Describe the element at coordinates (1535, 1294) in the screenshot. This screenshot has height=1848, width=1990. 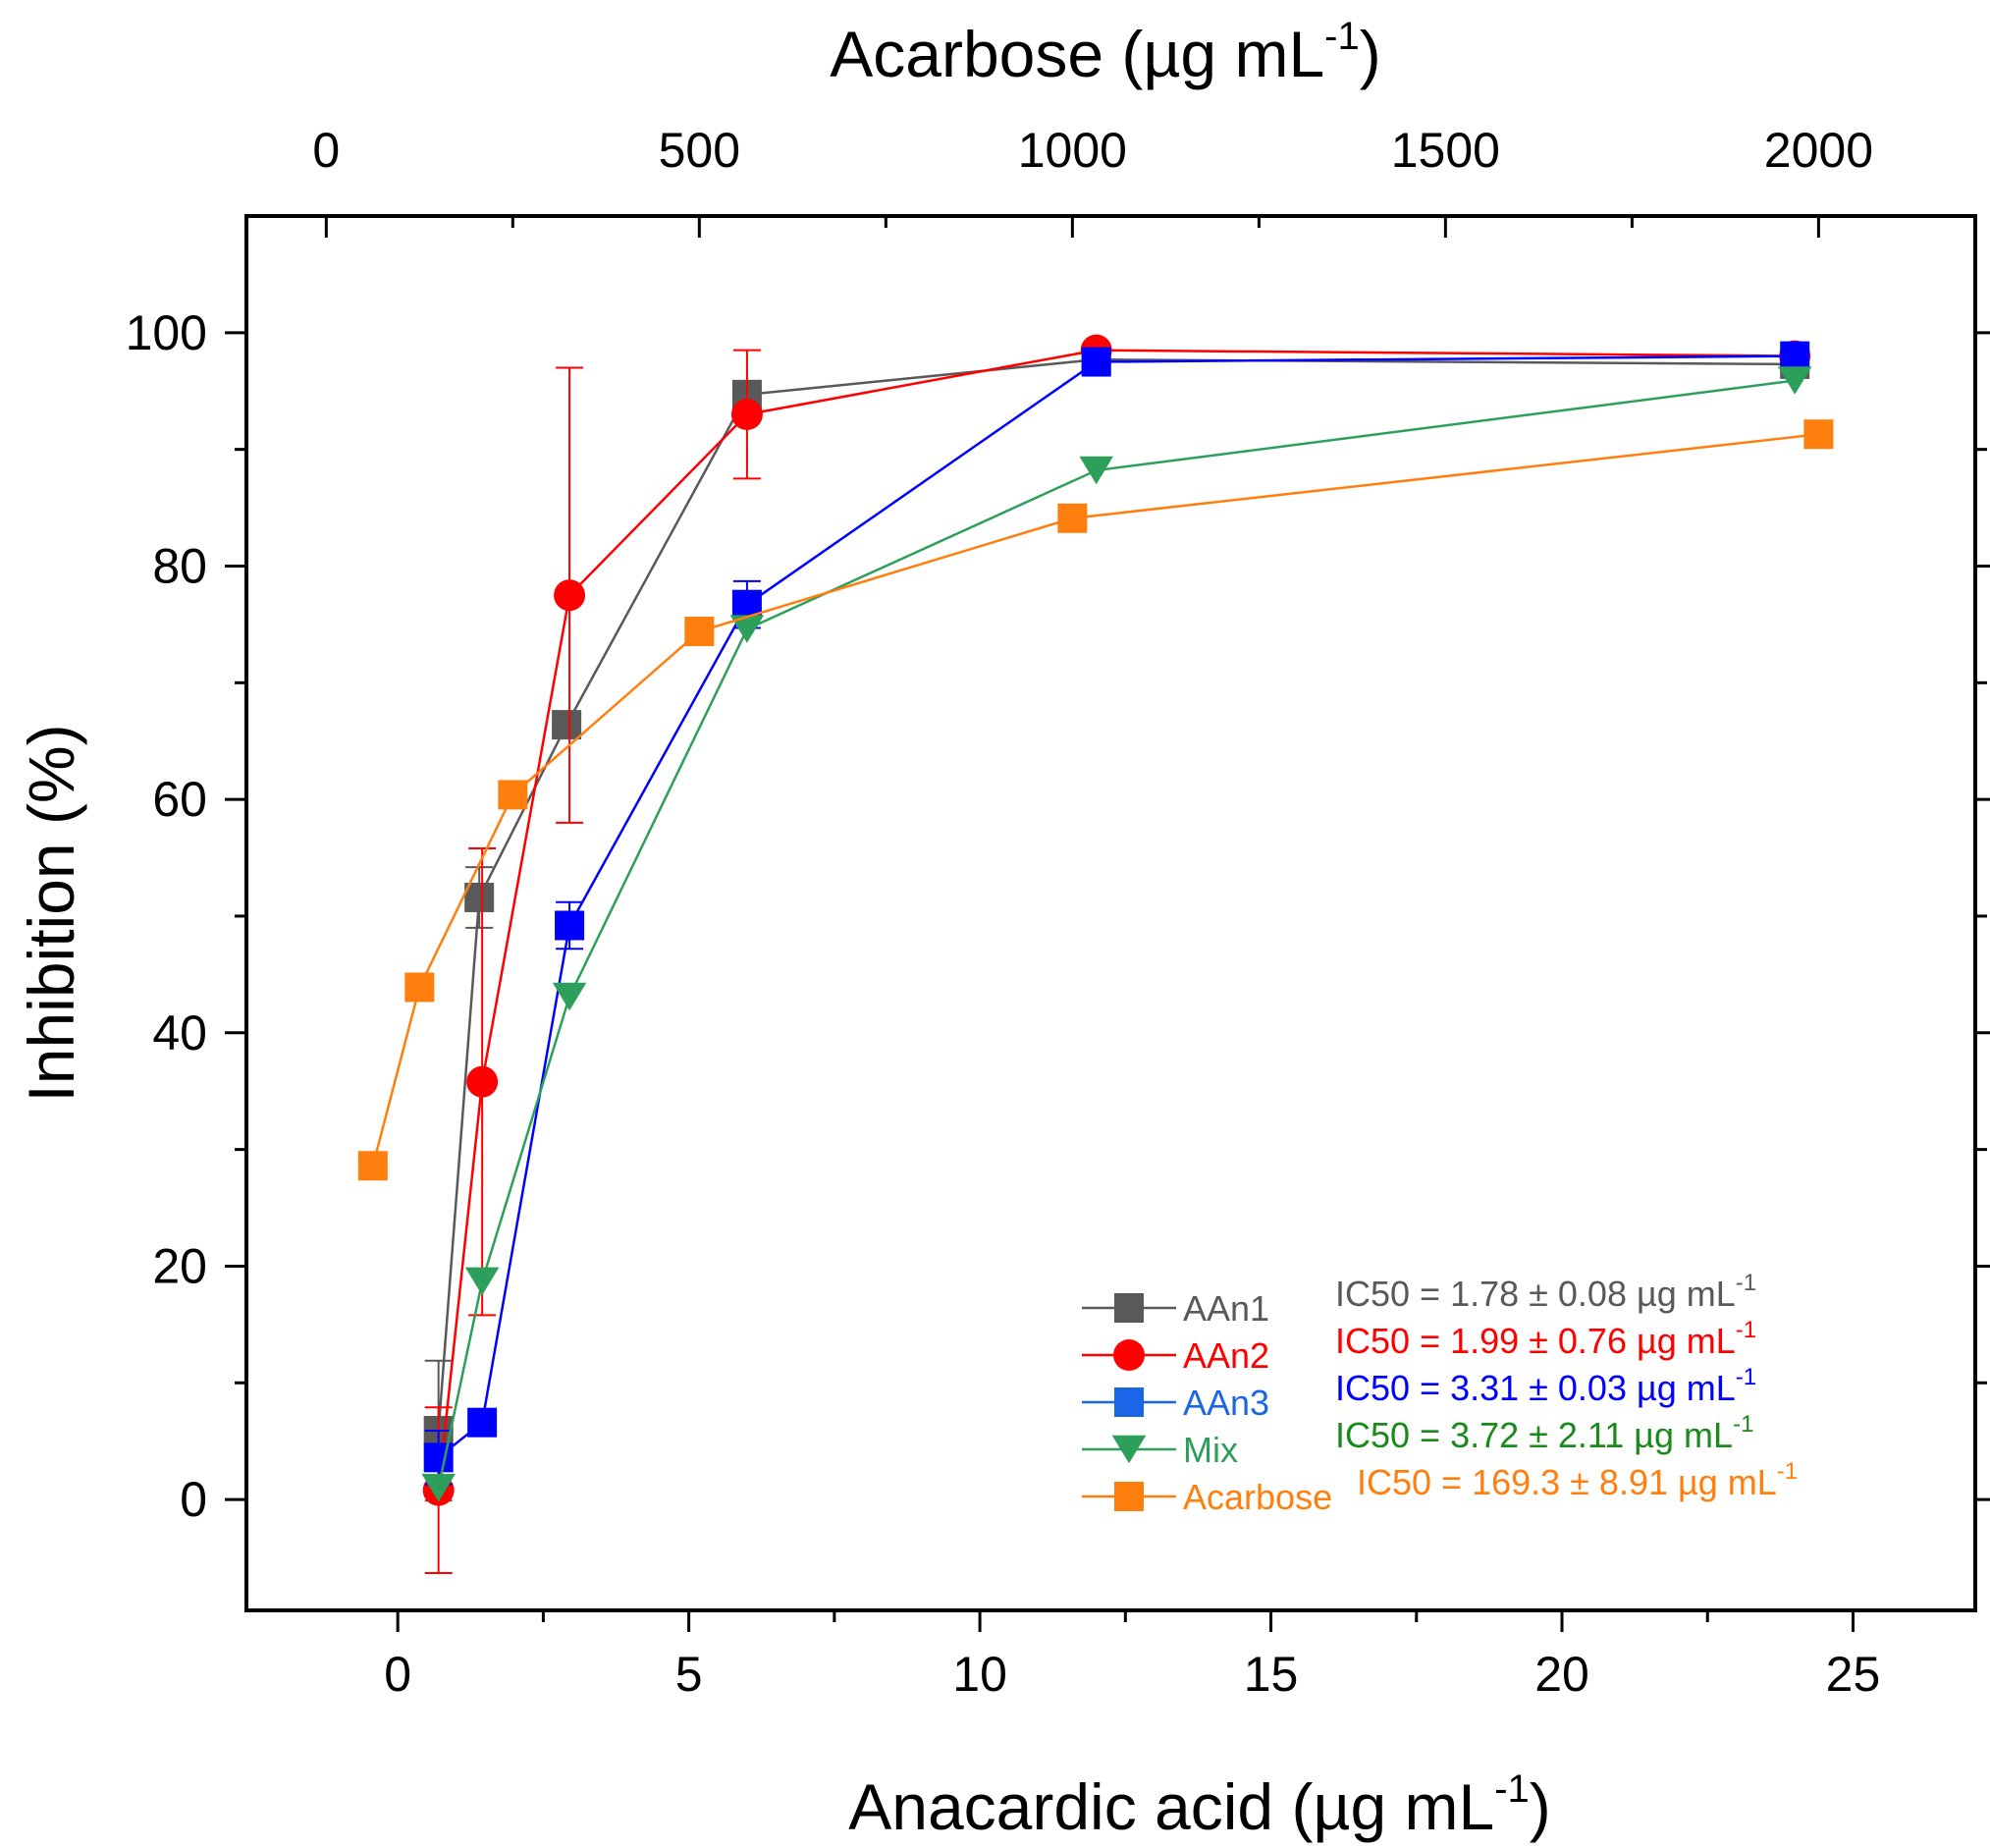
I see `legend-ic50-text-aan1: IC50 = 1.78 ± 0.08 µg mL` at that location.